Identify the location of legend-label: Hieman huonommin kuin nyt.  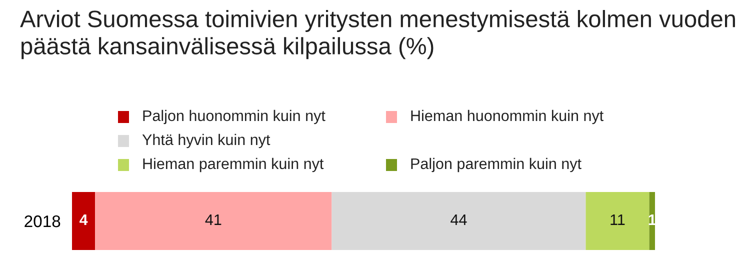
(507, 117).